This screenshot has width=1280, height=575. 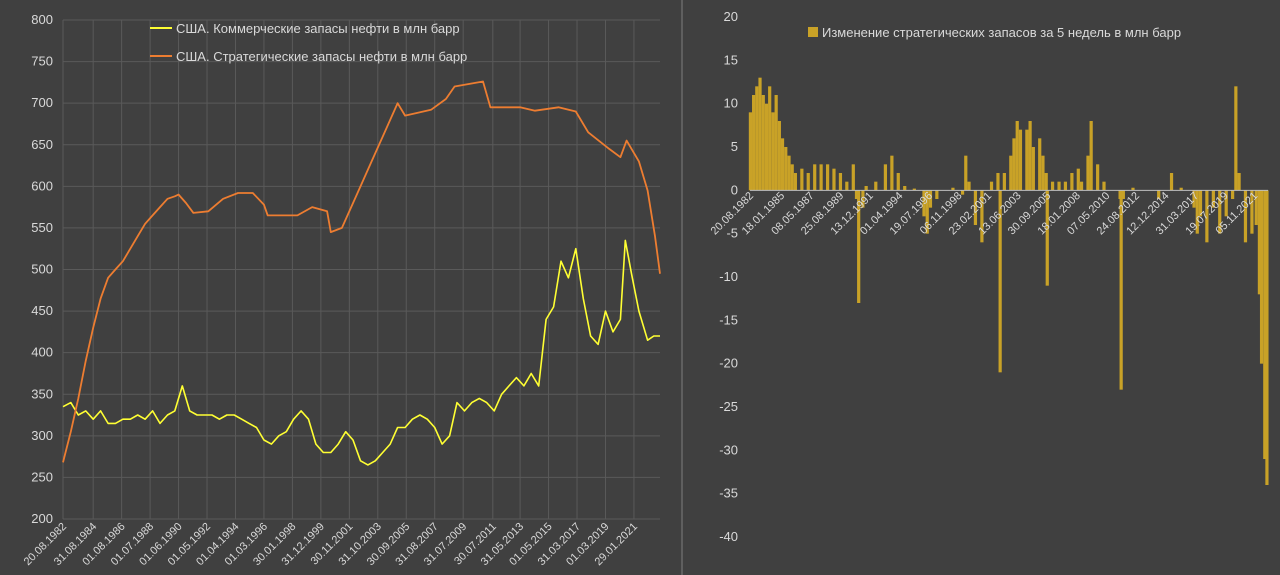 I want to click on right-y-tick-label: -15, so click(x=728, y=319).